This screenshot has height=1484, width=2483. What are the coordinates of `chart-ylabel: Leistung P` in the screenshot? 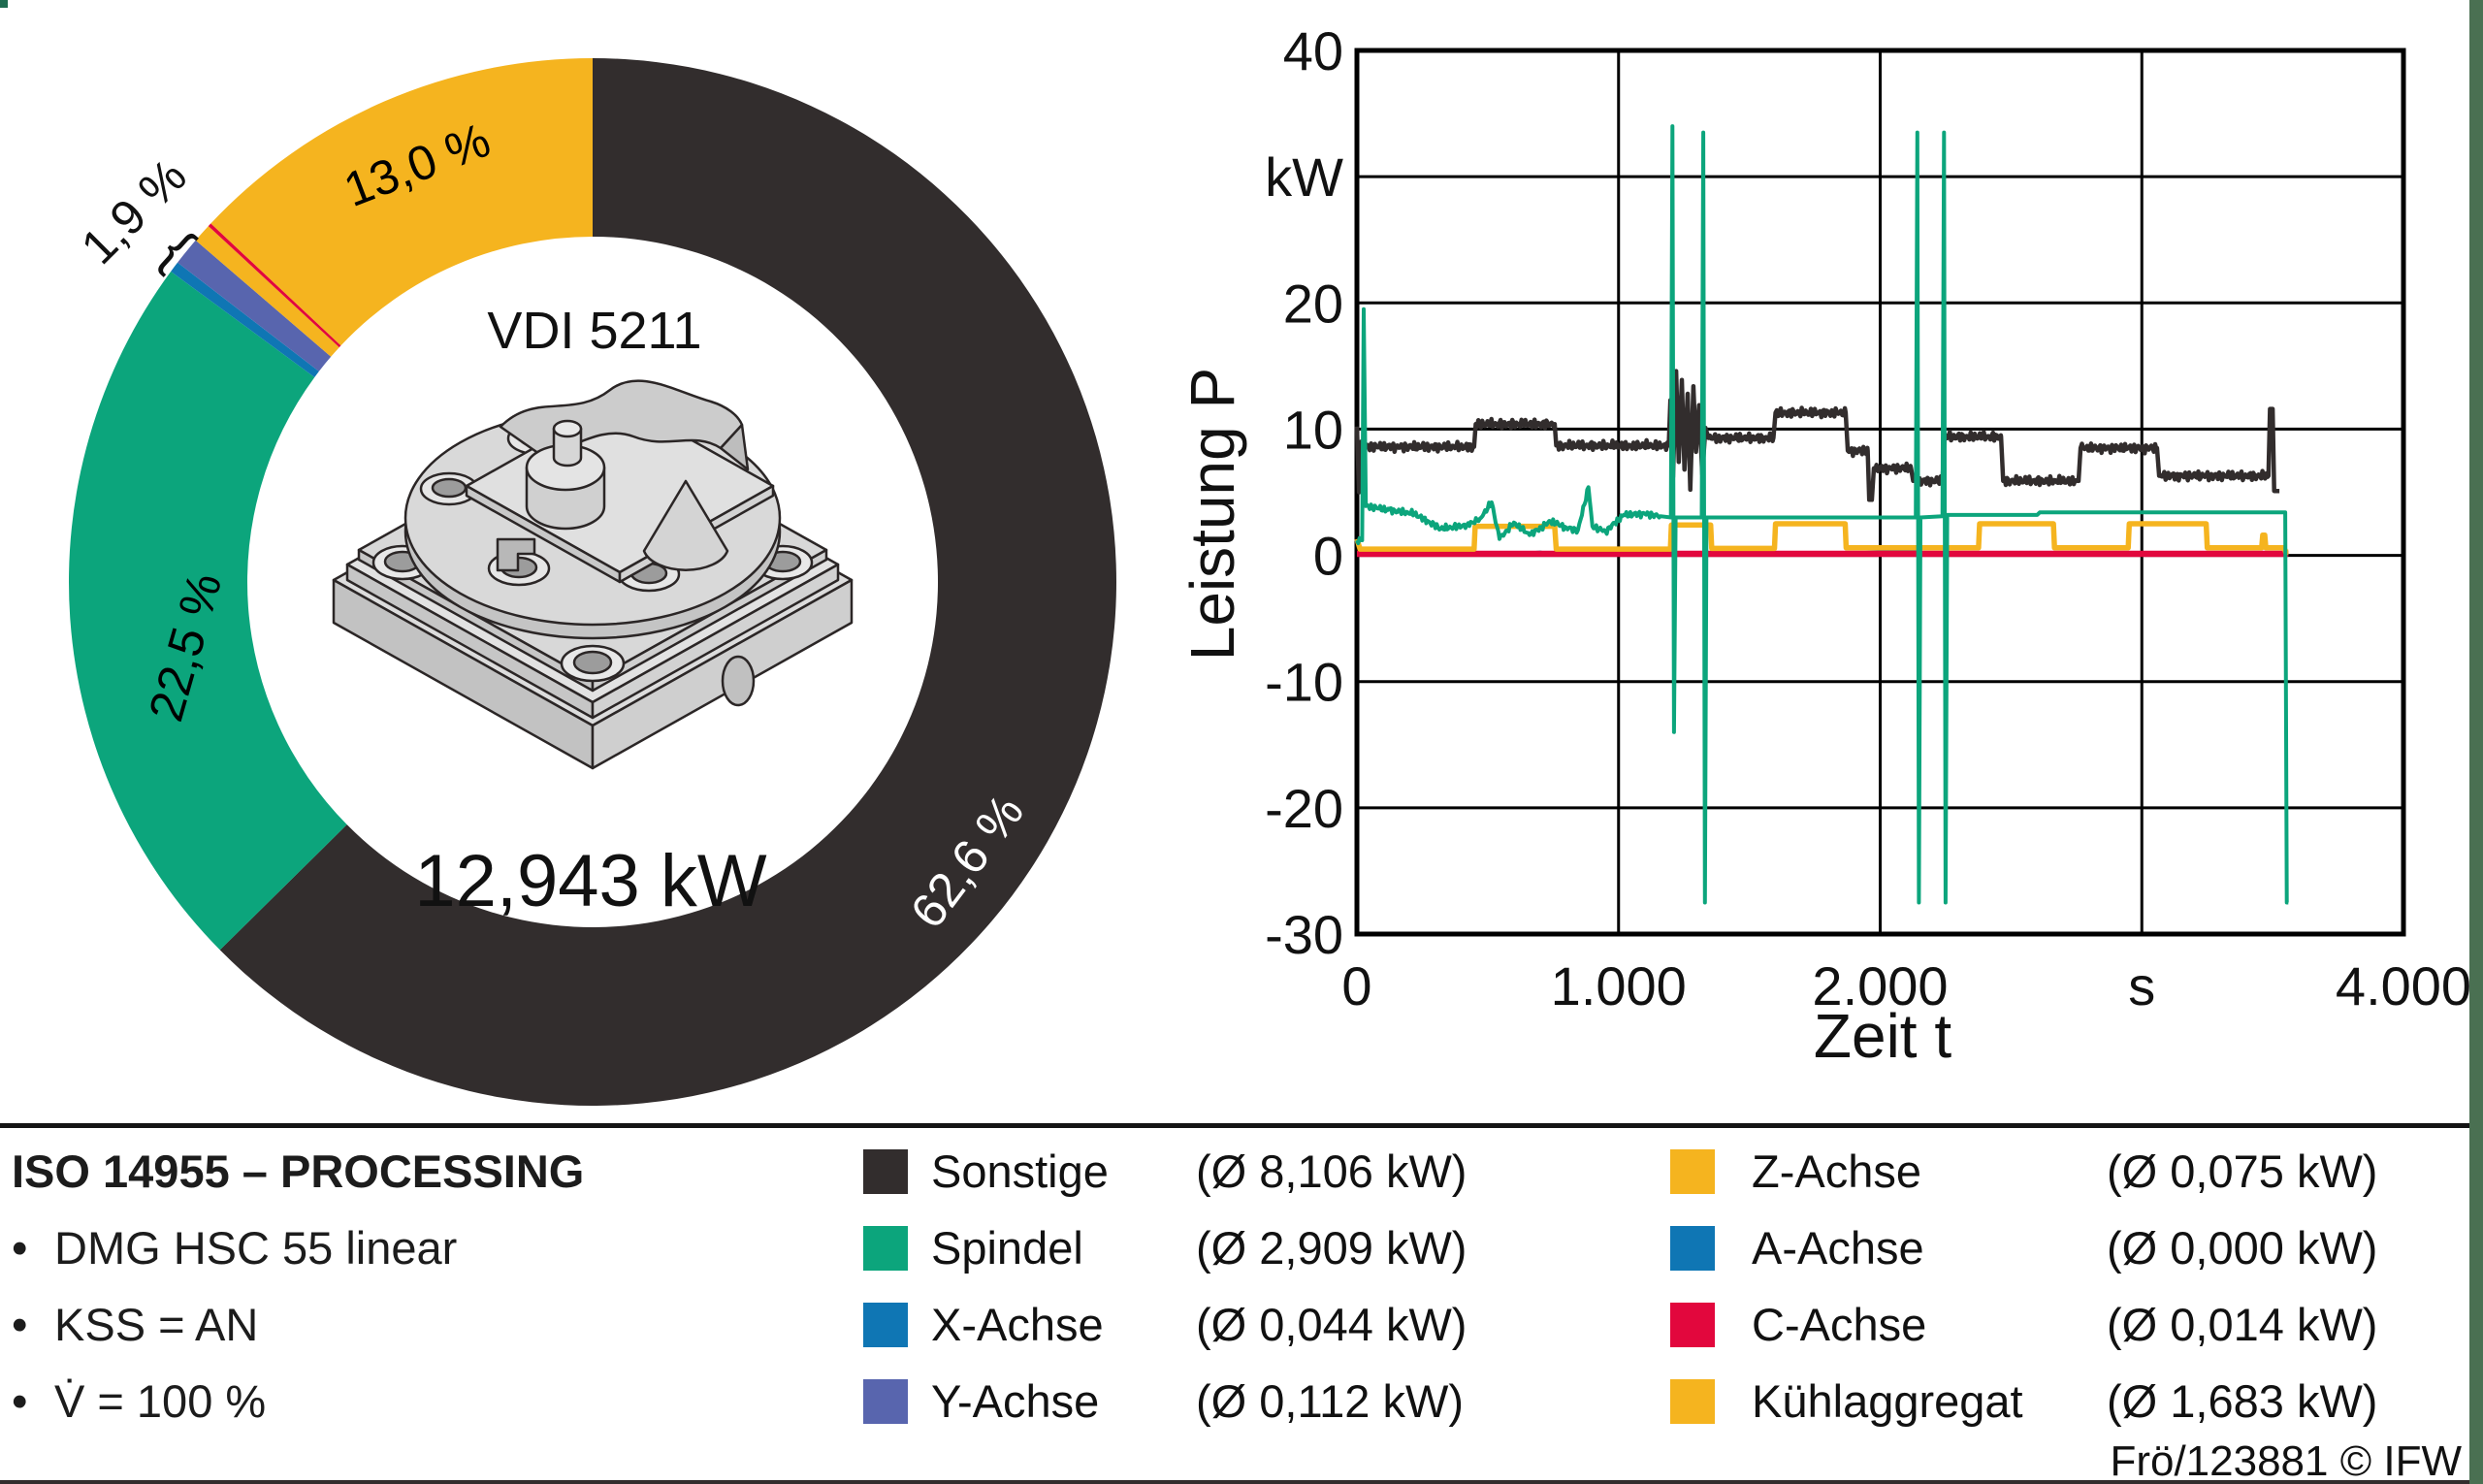 It's located at (1212, 514).